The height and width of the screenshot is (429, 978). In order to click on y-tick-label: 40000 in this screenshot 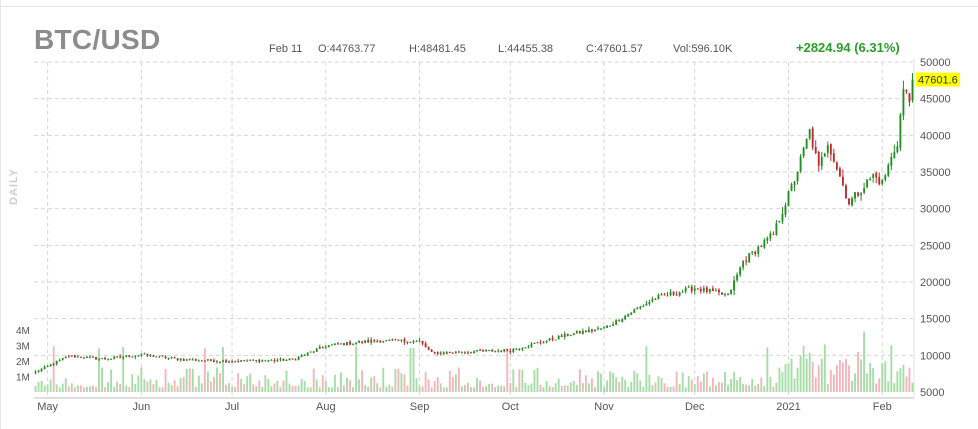, I will do `click(935, 136)`.